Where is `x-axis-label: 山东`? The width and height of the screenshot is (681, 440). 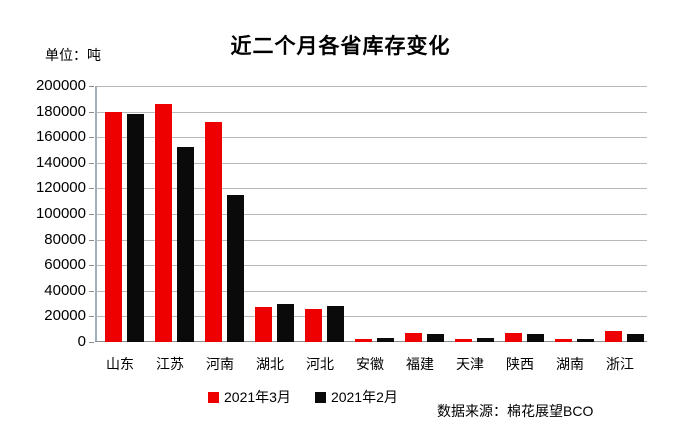 x-axis-label: 山东 is located at coordinates (120, 364).